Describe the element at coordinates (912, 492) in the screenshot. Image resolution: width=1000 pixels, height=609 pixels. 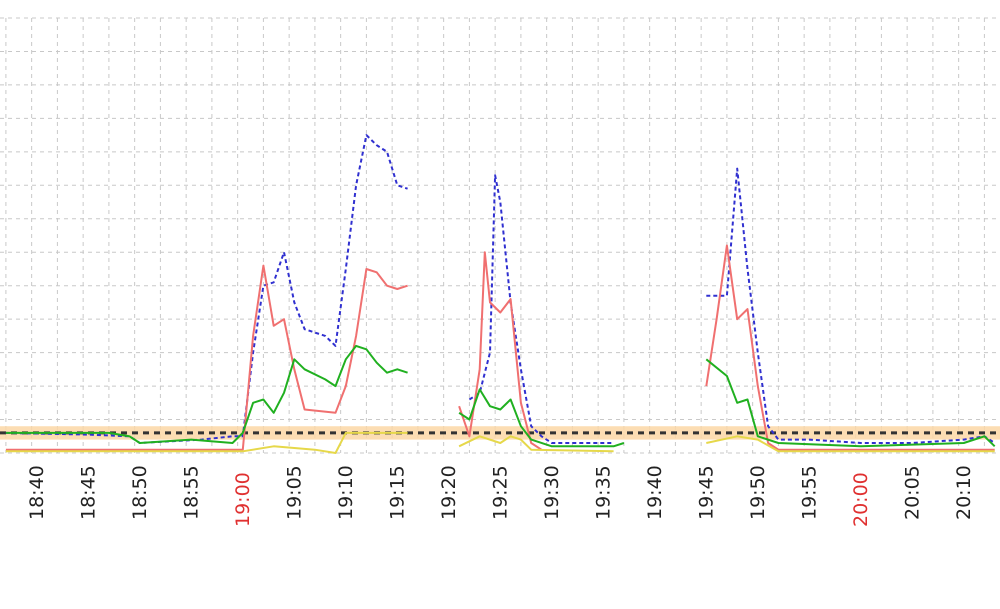
I see `x-tick-label: 20:05` at that location.